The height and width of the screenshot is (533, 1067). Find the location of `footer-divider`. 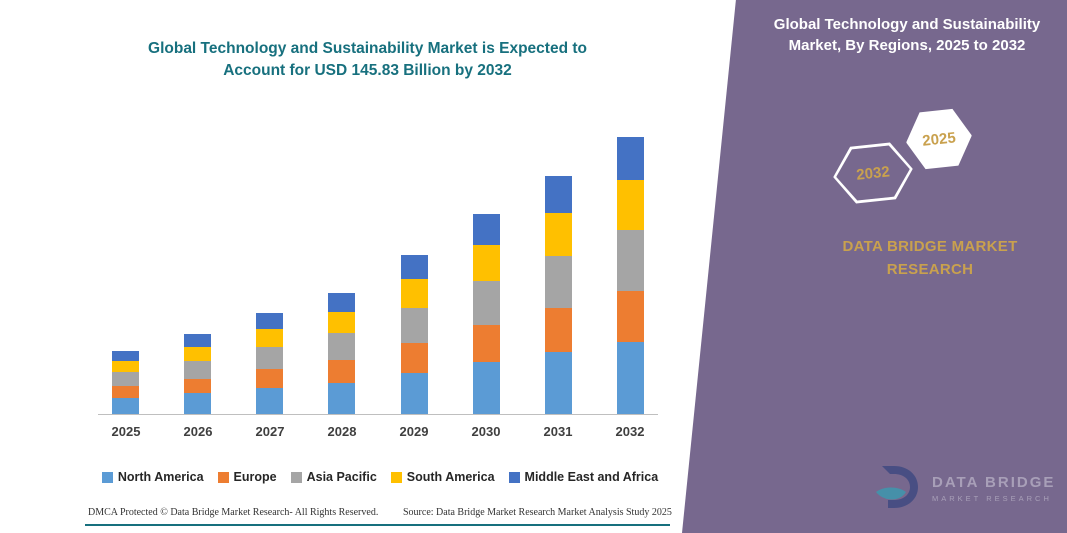

footer-divider is located at coordinates (377, 525).